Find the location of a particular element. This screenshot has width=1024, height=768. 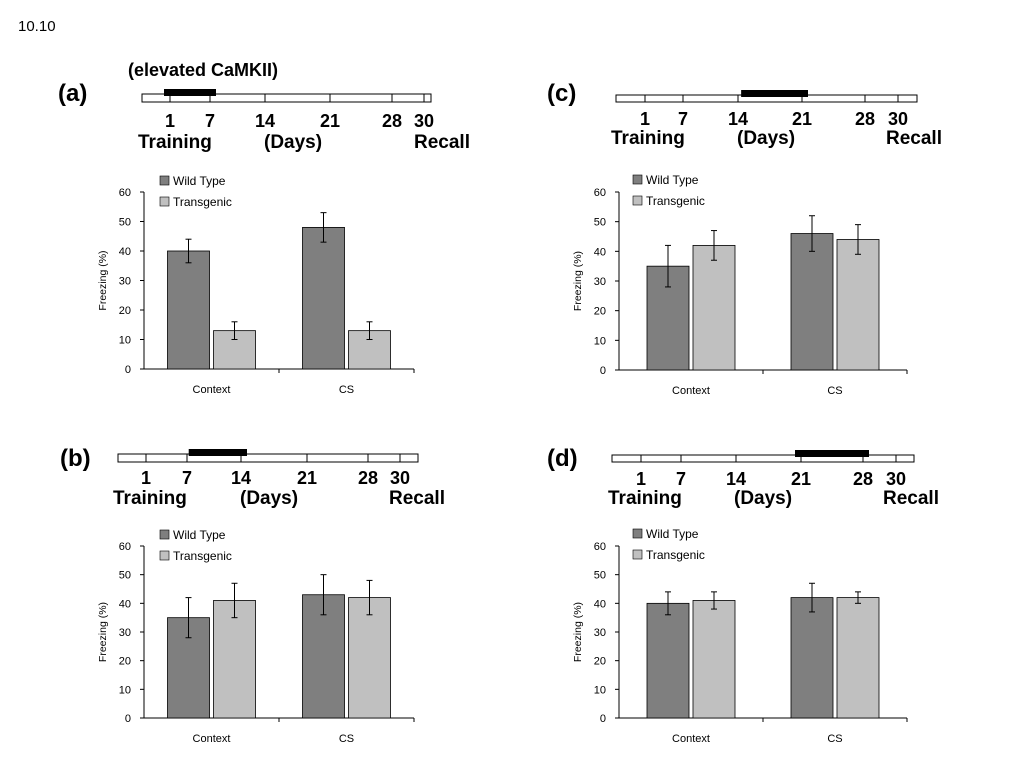

panel-label: (b) is located at coordinates (75, 458).